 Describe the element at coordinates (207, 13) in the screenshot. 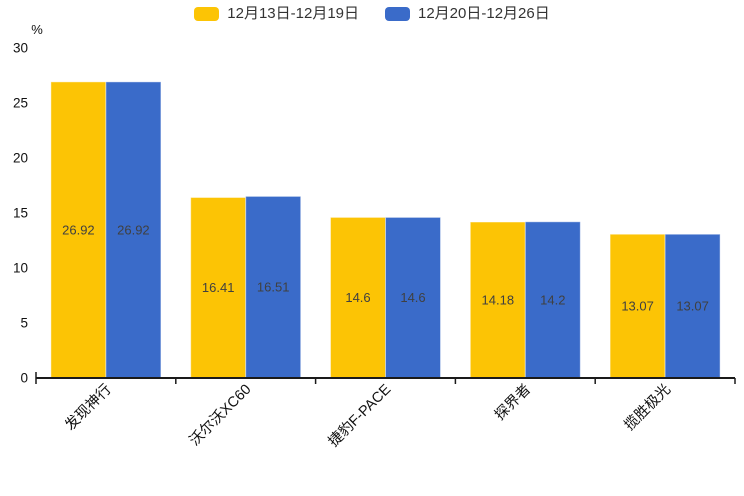

I see `legend-swatch-yellow` at that location.